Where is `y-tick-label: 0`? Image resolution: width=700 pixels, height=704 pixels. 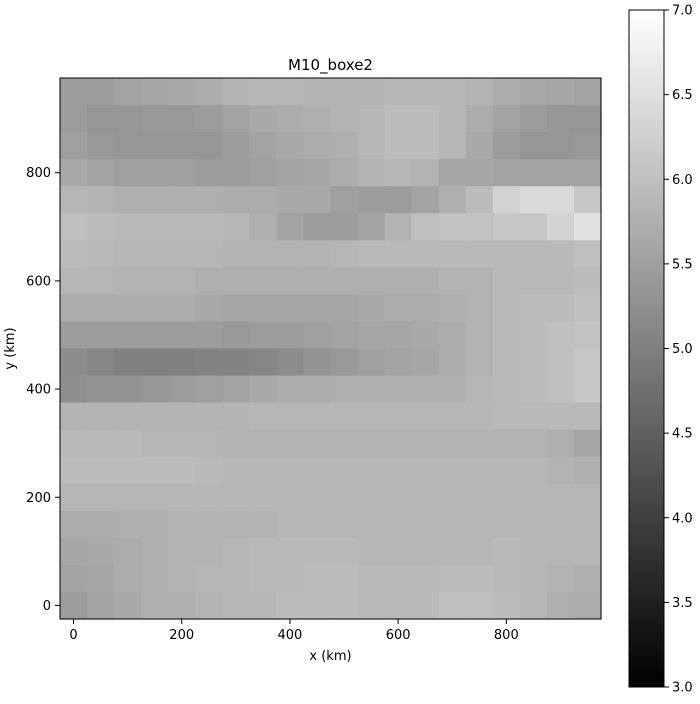
y-tick-label: 0 is located at coordinates (47, 606).